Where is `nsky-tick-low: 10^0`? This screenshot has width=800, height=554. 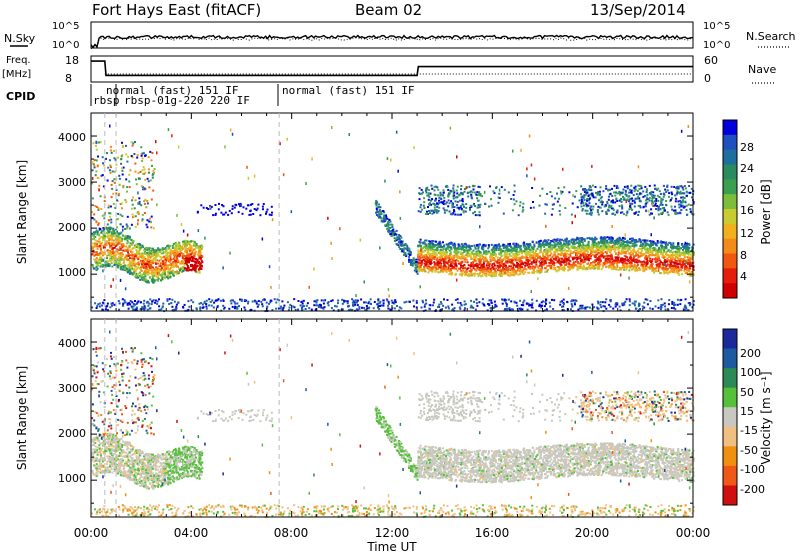 nsky-tick-low: 10^0 is located at coordinates (65, 45).